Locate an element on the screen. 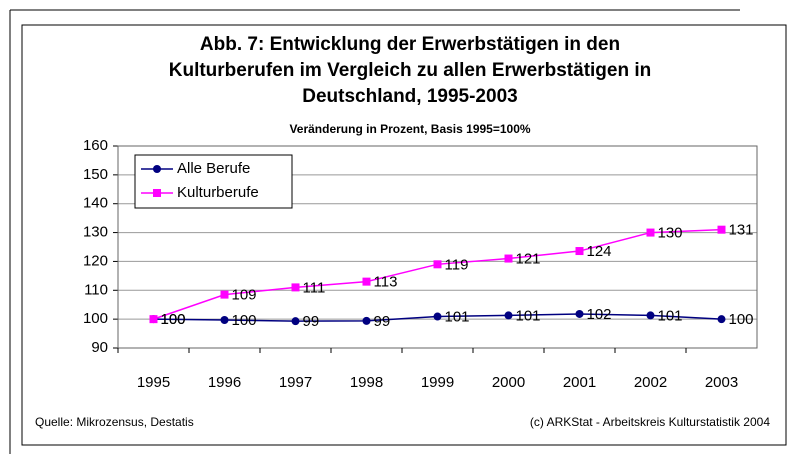 Image resolution: width=795 pixels, height=454 pixels. x-tick-label: 1997 is located at coordinates (295, 382).